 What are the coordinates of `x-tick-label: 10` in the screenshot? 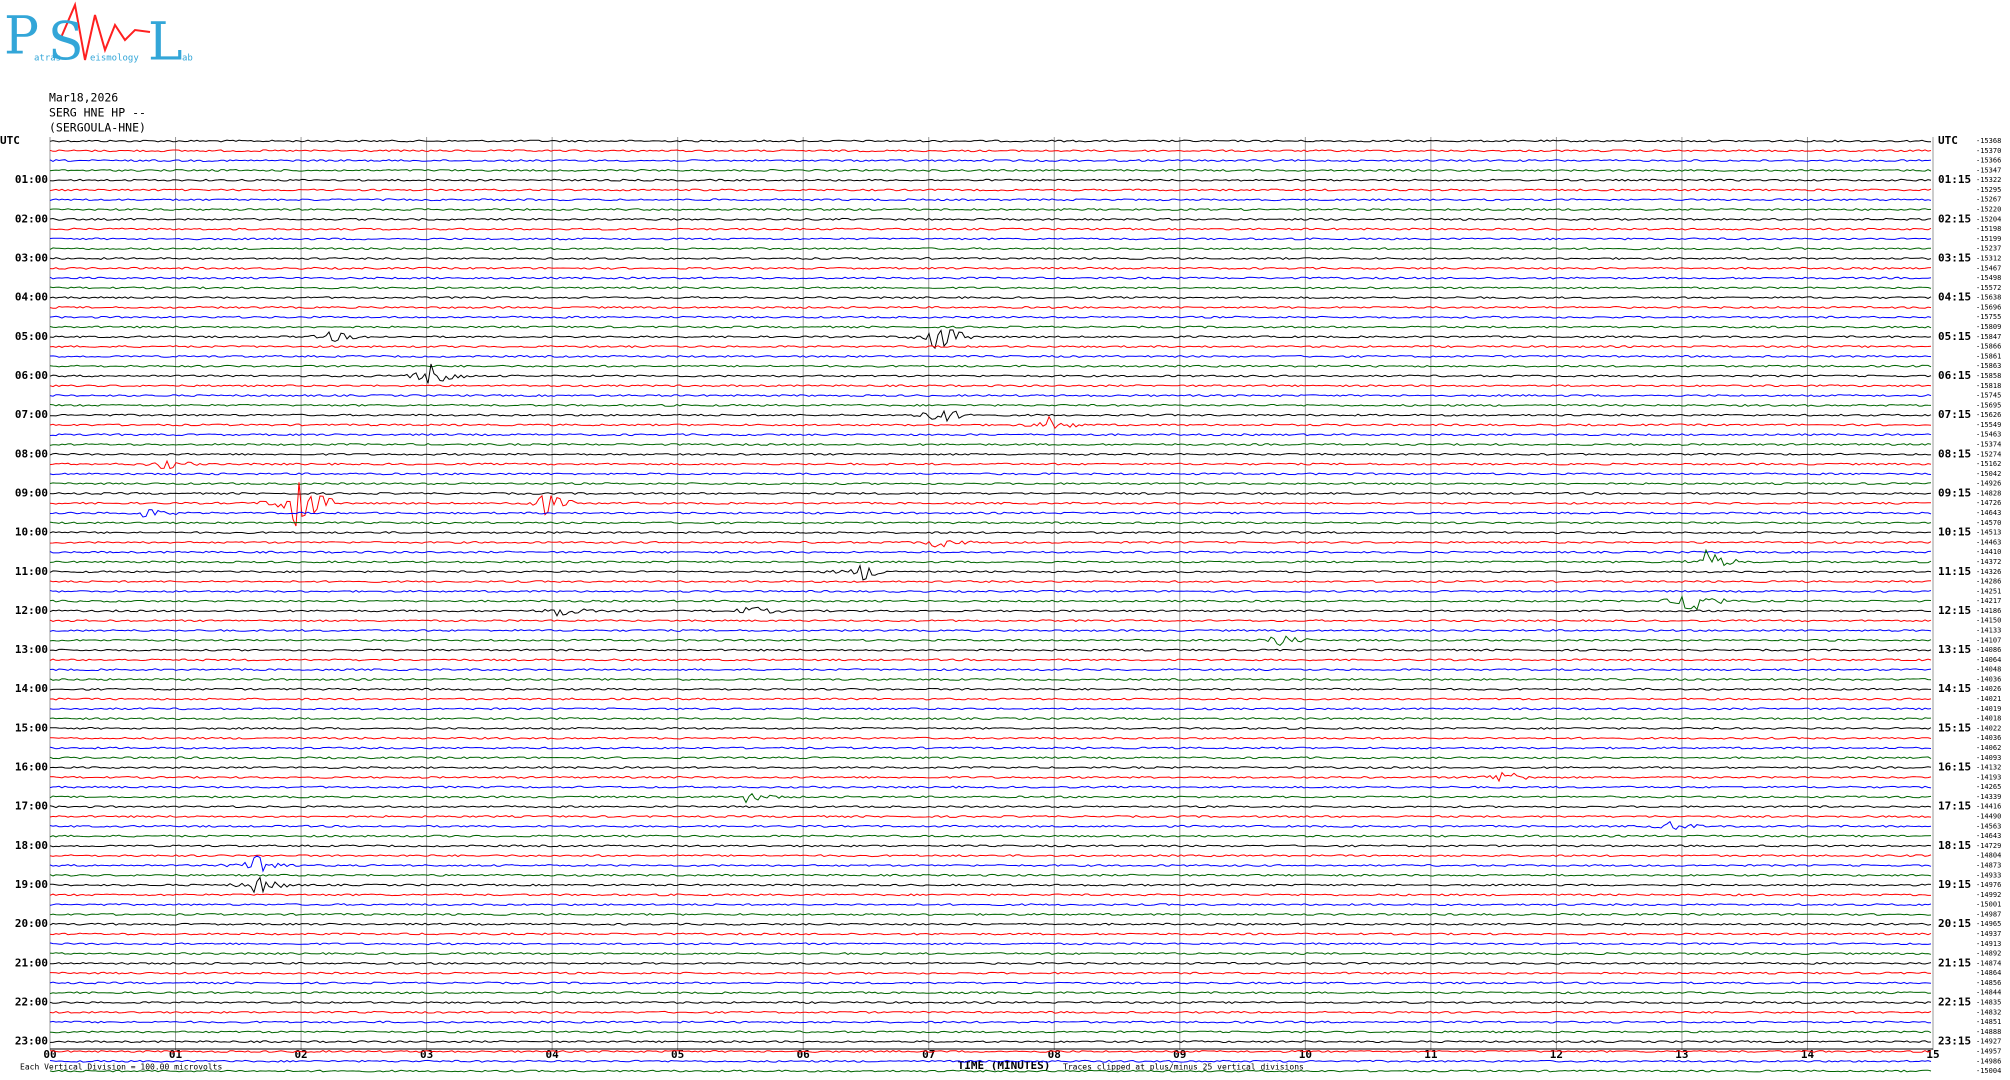 It's located at (1305, 1054).